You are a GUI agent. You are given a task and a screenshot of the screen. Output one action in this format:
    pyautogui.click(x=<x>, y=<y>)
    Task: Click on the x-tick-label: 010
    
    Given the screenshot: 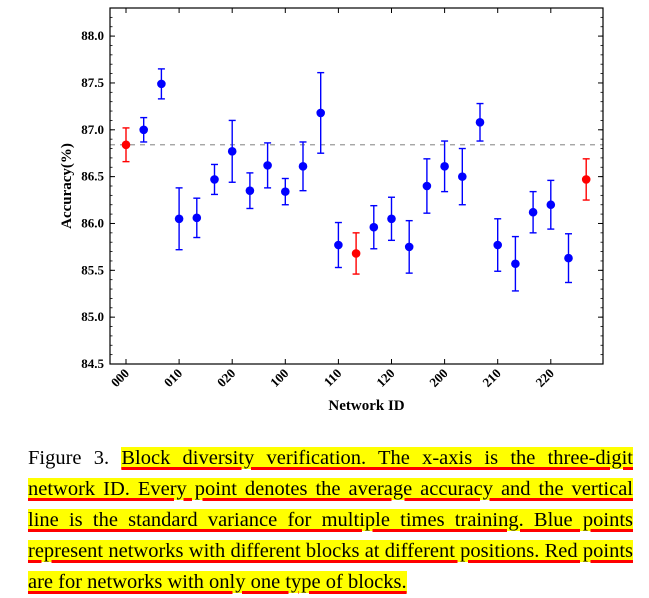 What is the action you would take?
    pyautogui.click(x=173, y=378)
    